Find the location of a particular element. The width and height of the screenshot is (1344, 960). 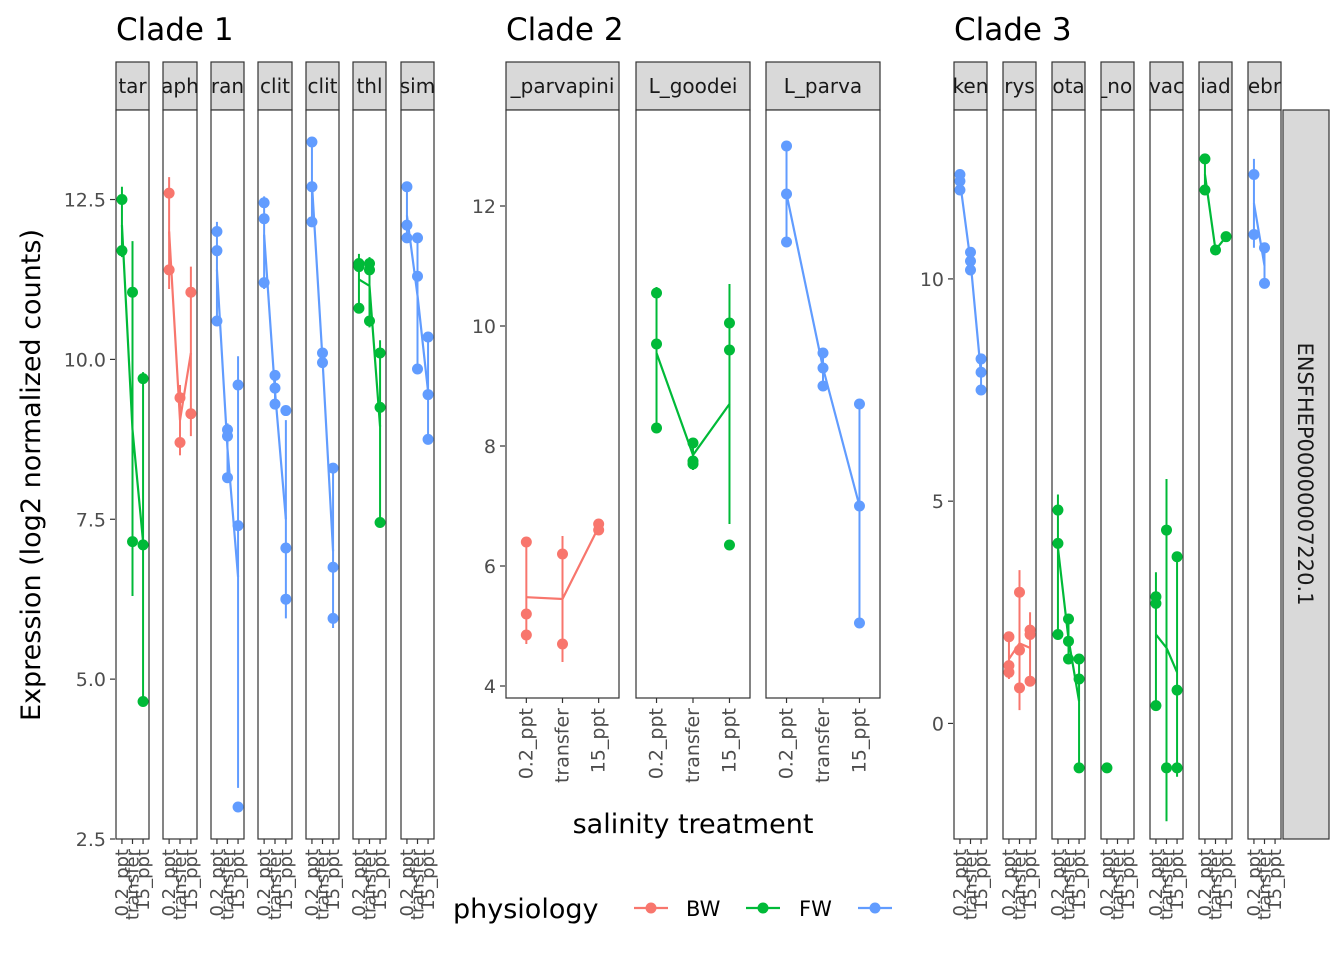

y-tick-label: 2.5 is located at coordinates (91, 840).